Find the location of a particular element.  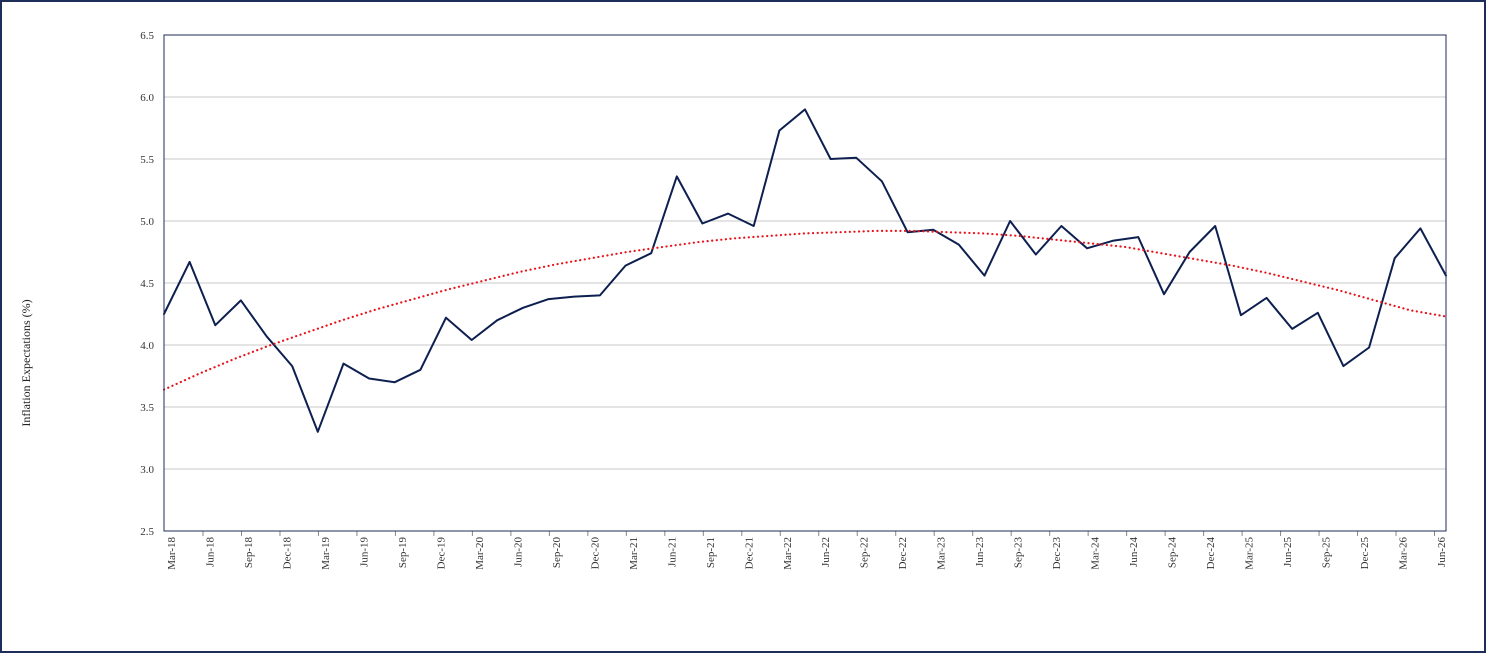

y-tick-label: 6.0 is located at coordinates (147, 98).